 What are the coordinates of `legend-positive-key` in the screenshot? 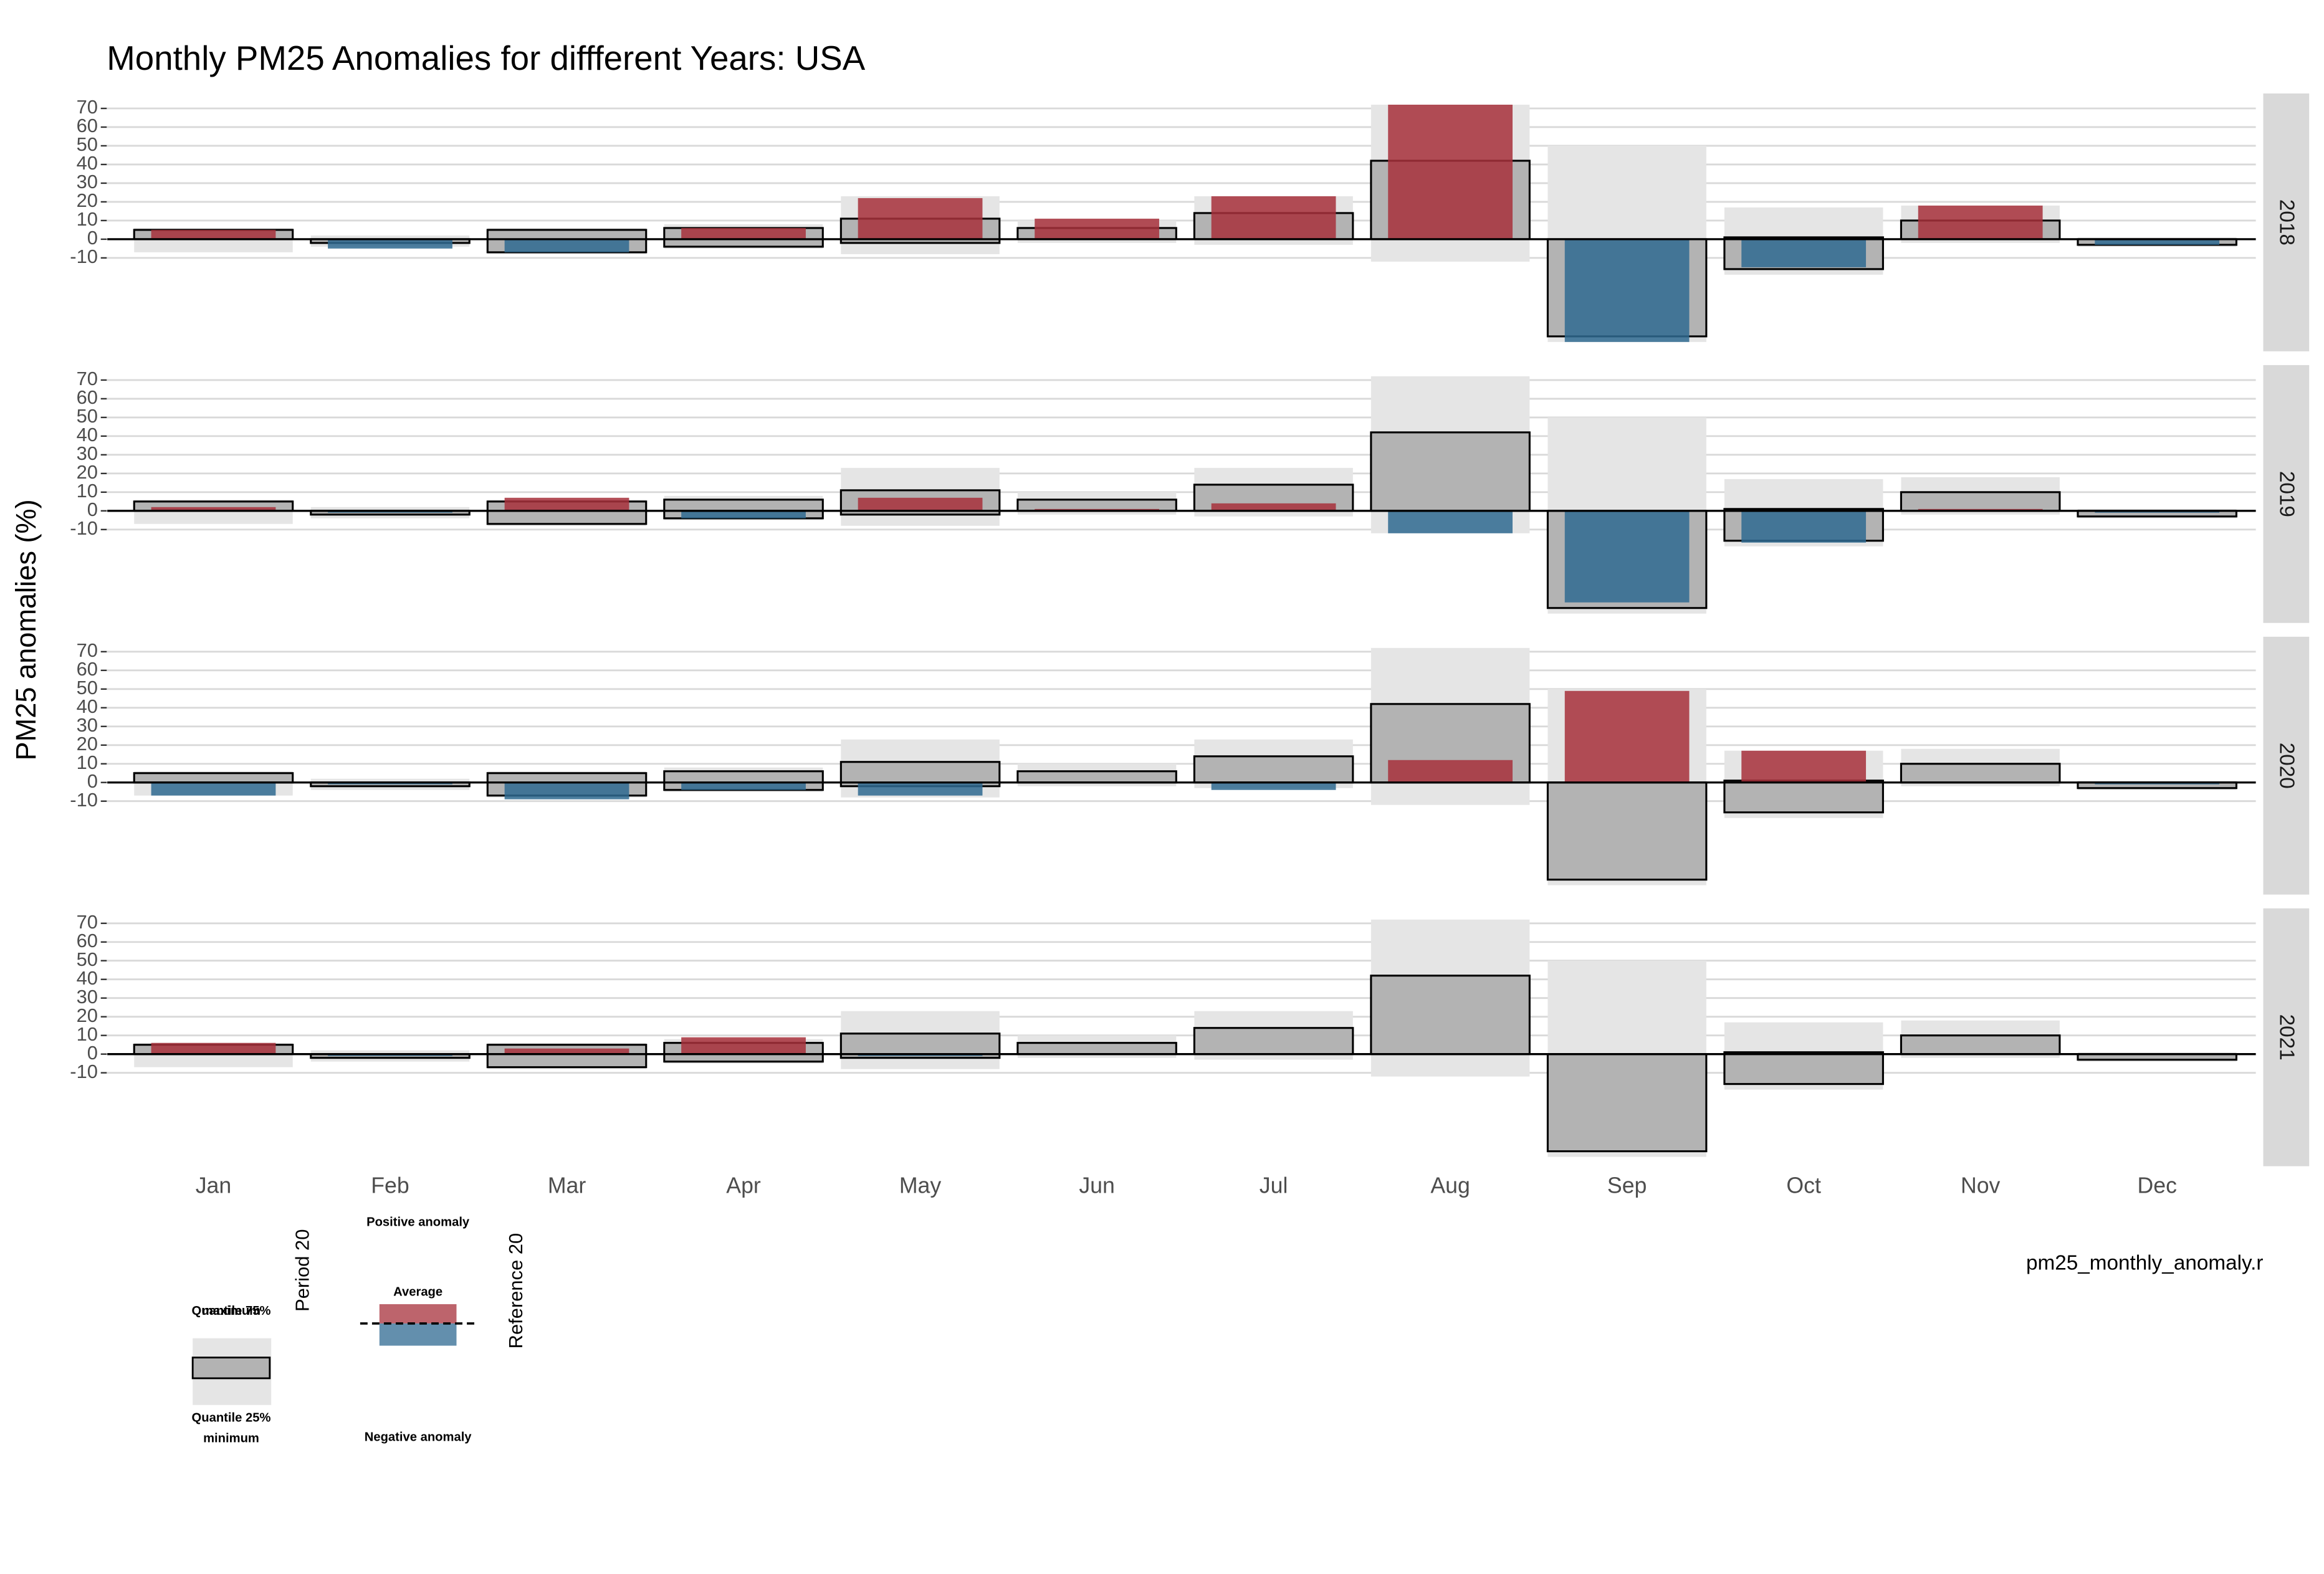 It's located at (418, 1314).